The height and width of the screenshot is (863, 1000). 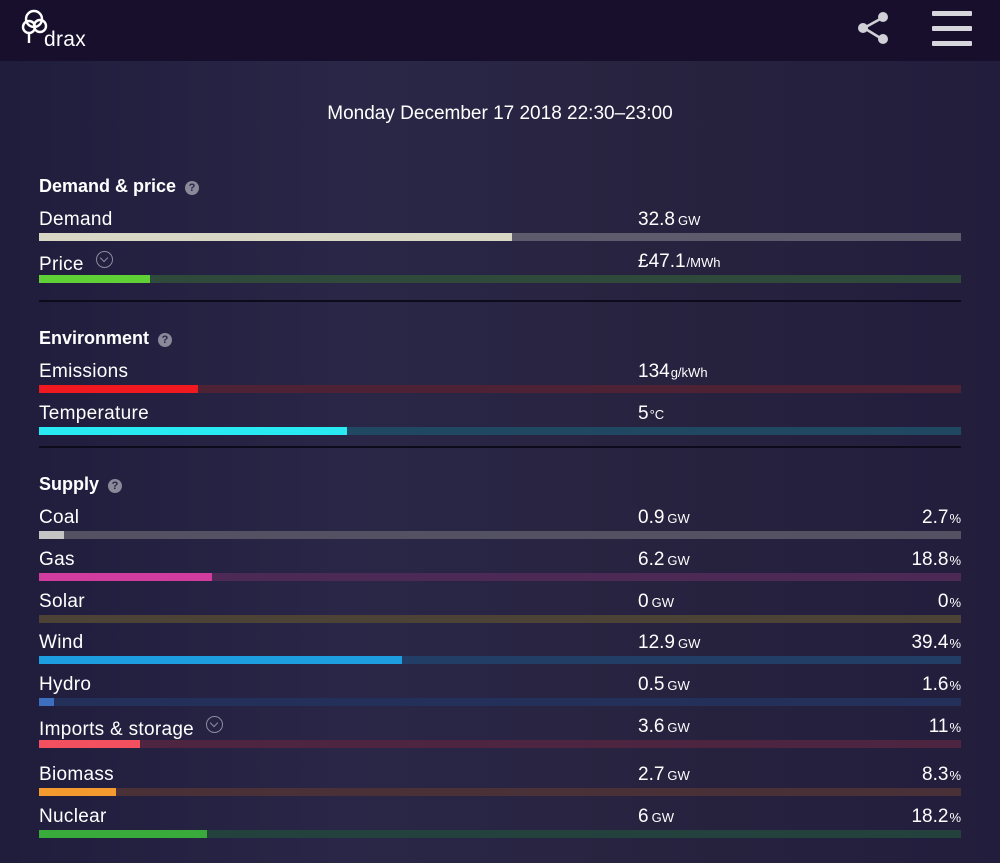 I want to click on row-imports-storage: Imports & storage 3.6 GW 11%, so click(x=500, y=736).